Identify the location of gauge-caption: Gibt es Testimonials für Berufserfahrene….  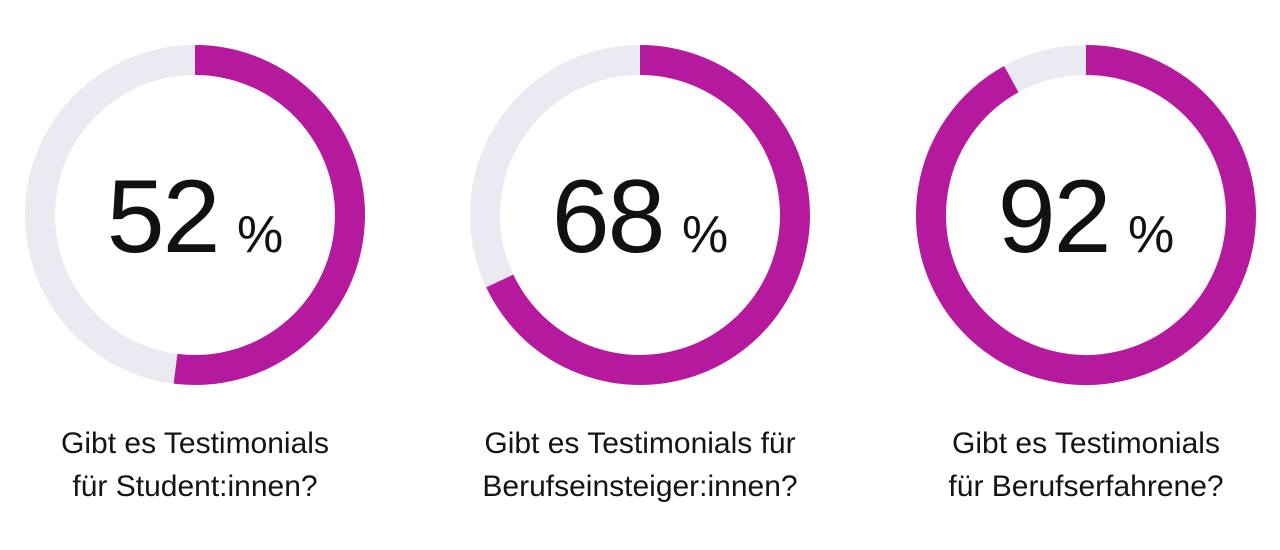
(1078, 465).